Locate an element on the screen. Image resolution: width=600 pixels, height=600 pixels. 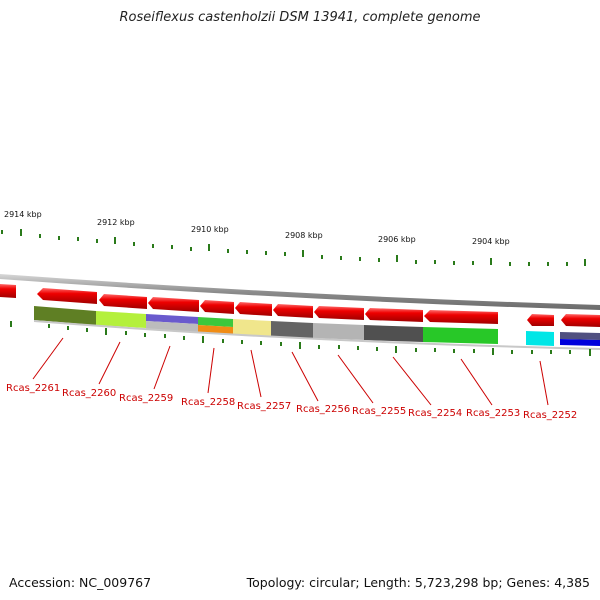
gene-label: Rcas_2261 is located at coordinates (33, 388).